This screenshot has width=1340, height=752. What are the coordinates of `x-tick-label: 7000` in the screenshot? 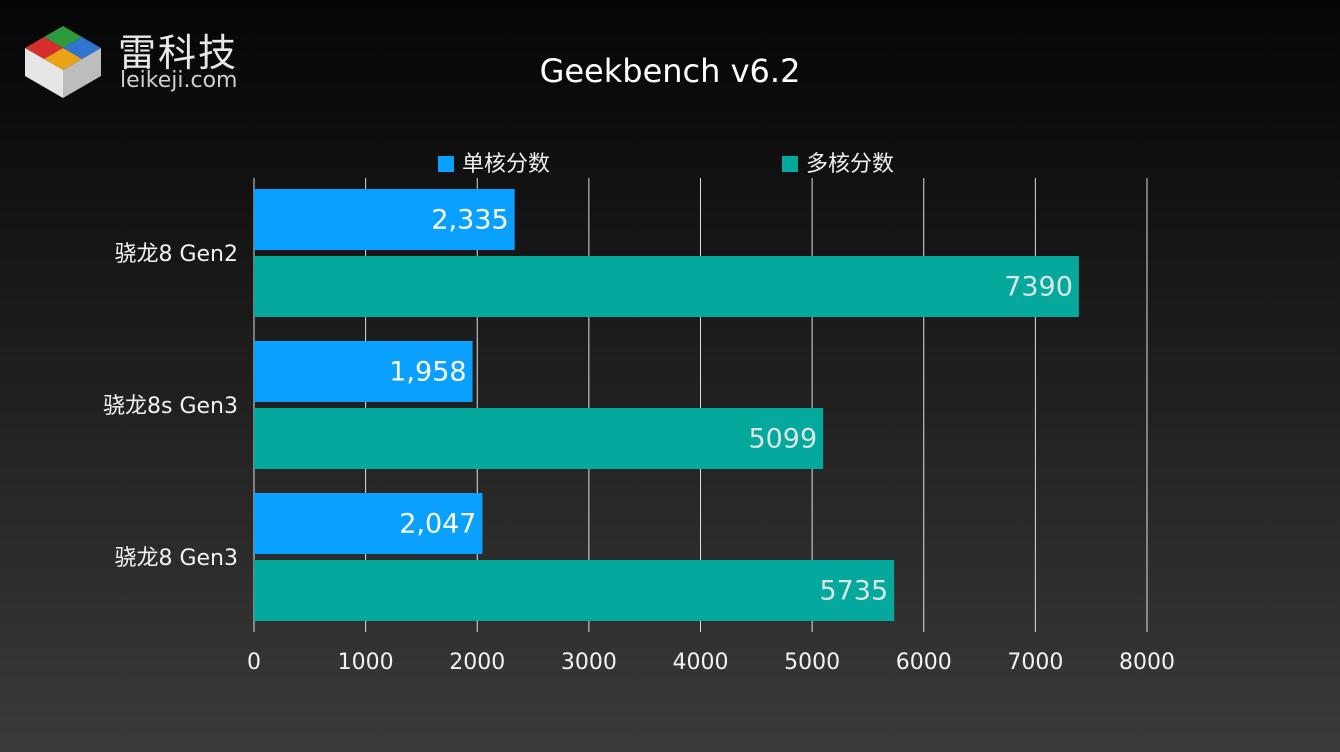 It's located at (1035, 662).